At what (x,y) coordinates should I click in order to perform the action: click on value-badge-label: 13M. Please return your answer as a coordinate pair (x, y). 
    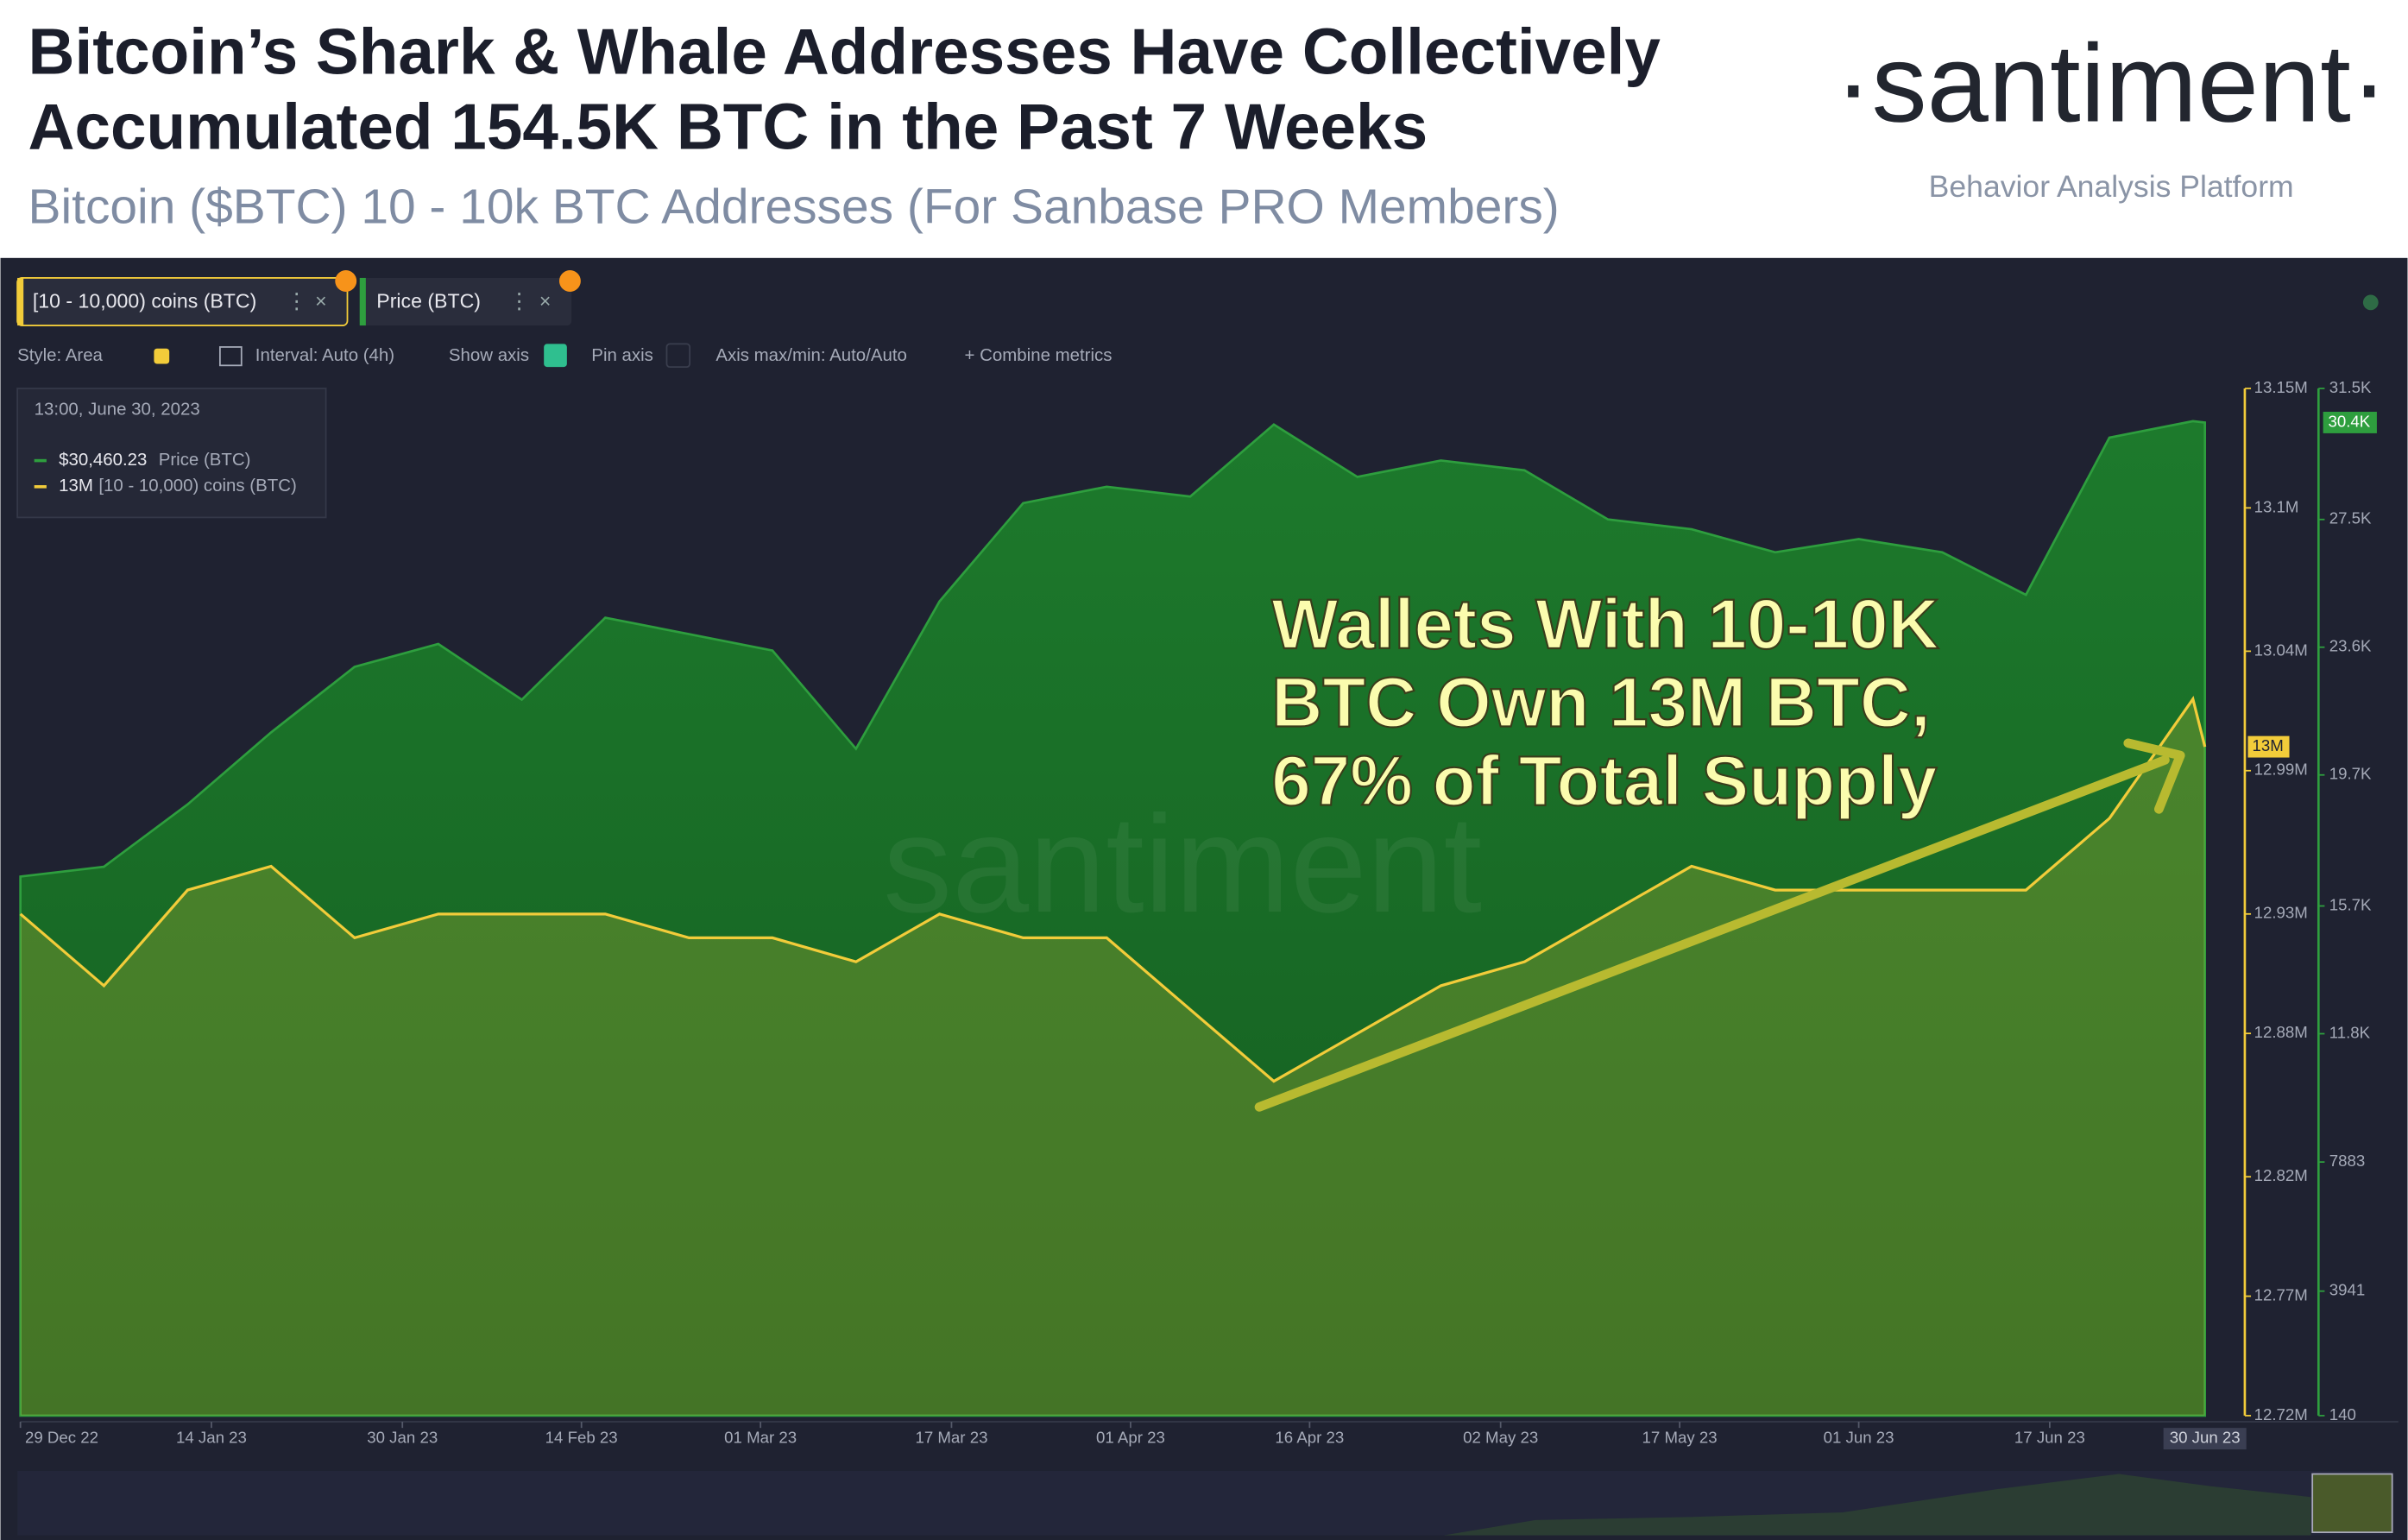
    Looking at the image, I should click on (2267, 745).